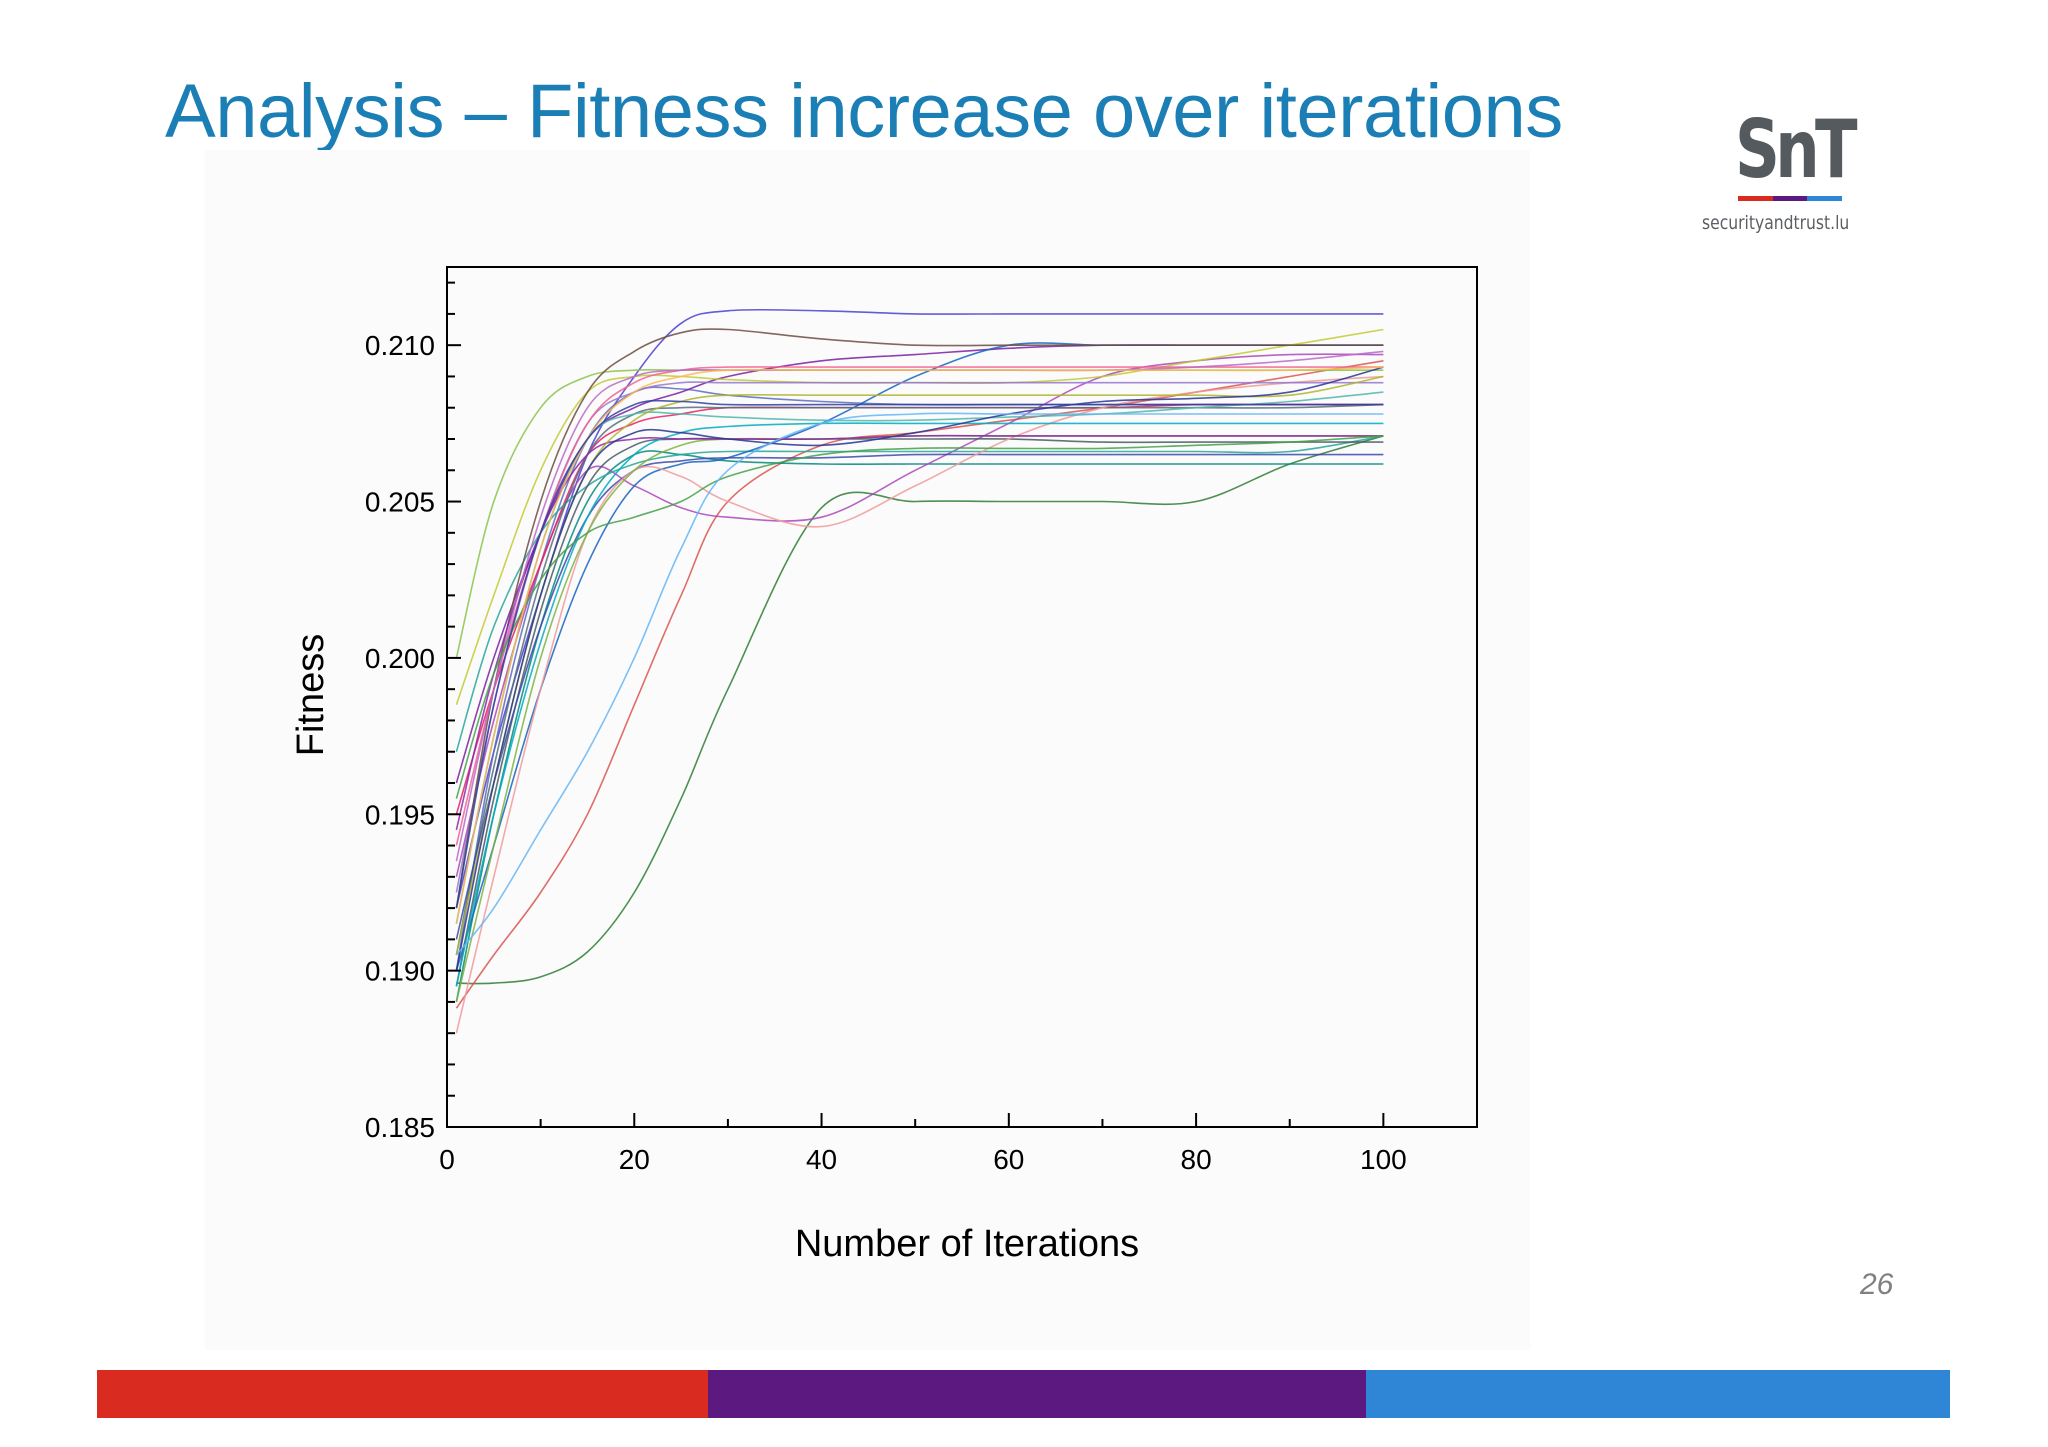  What do you see at coordinates (1776, 223) in the screenshot?
I see `logo-subtitle: securityandtrust.lu` at bounding box center [1776, 223].